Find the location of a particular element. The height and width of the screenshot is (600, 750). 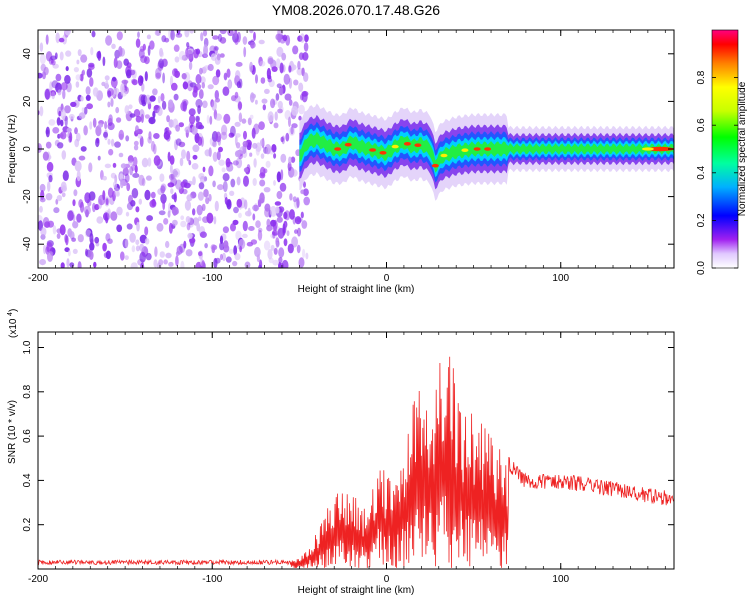

ridge-peak-end is located at coordinates (660, 149).